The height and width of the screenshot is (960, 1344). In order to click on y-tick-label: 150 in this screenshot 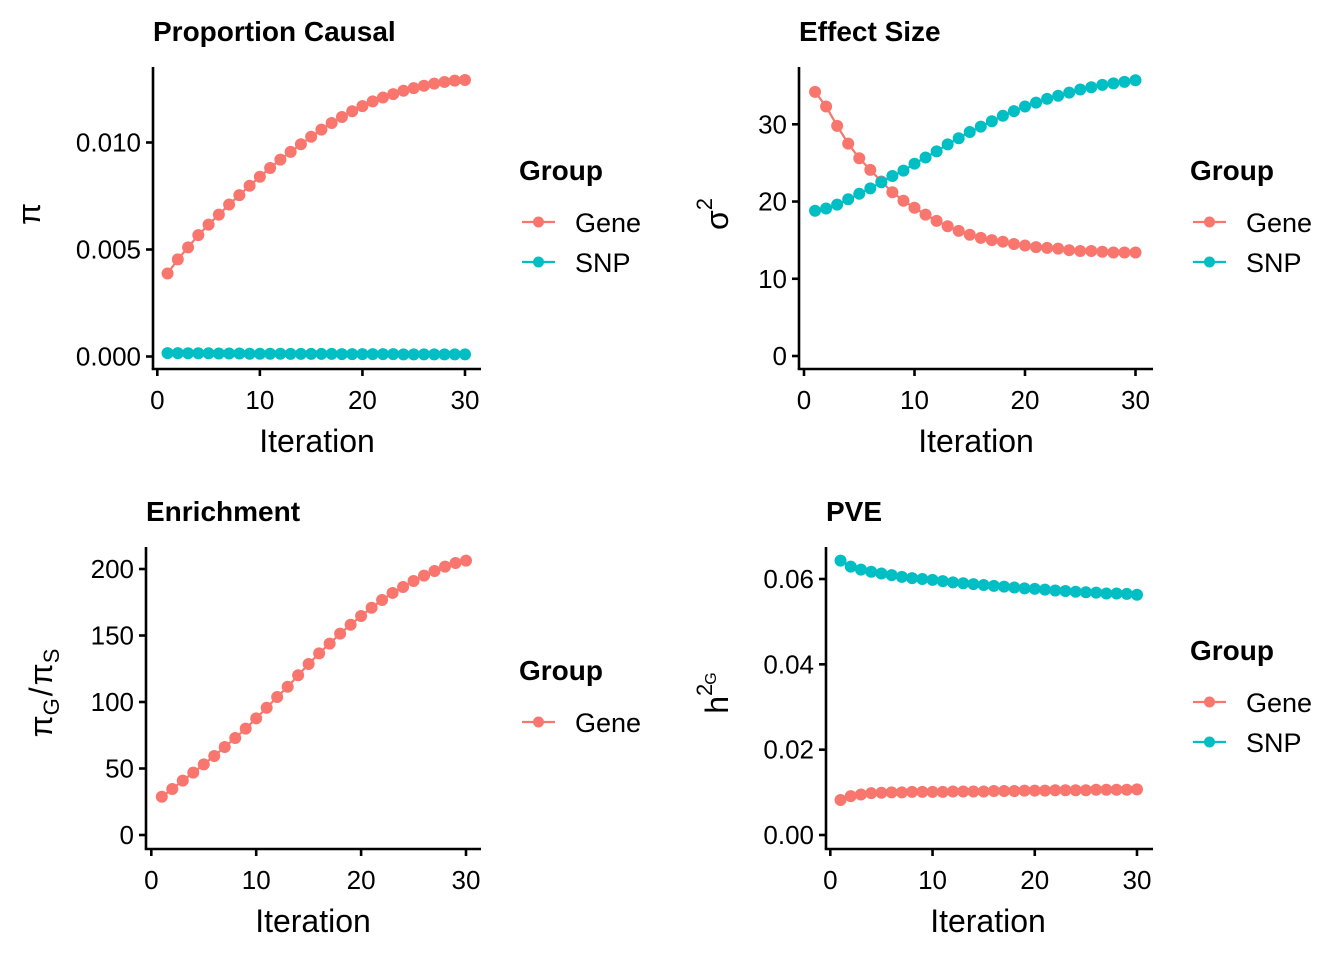, I will do `click(112, 636)`.